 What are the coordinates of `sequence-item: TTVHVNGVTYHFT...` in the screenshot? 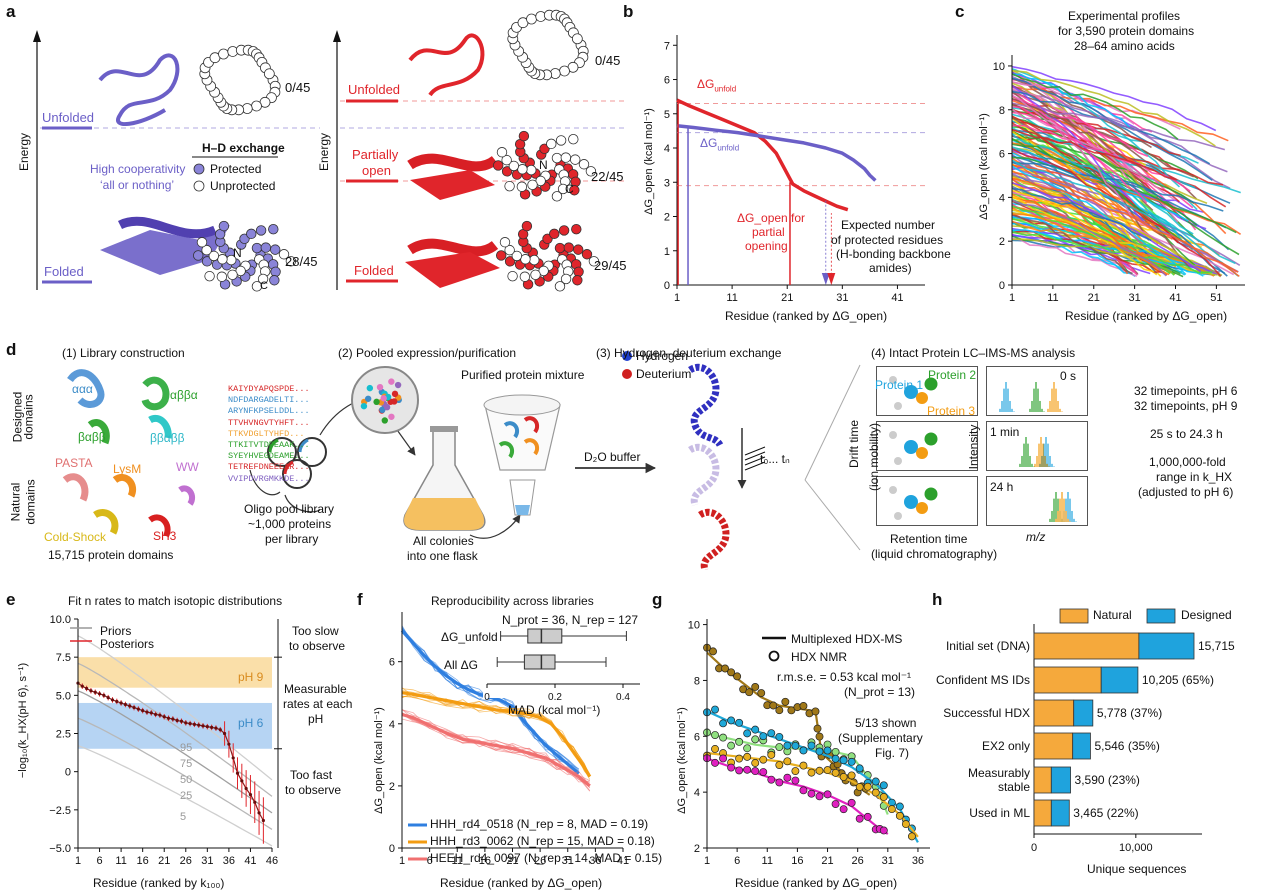 It's located at (269, 422).